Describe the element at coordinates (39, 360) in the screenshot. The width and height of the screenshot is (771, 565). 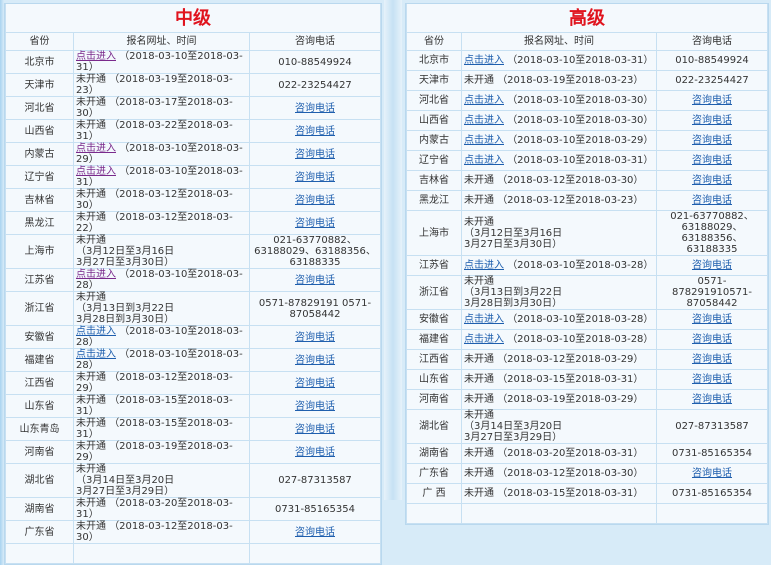
I see `province-cell: 福建省` at that location.